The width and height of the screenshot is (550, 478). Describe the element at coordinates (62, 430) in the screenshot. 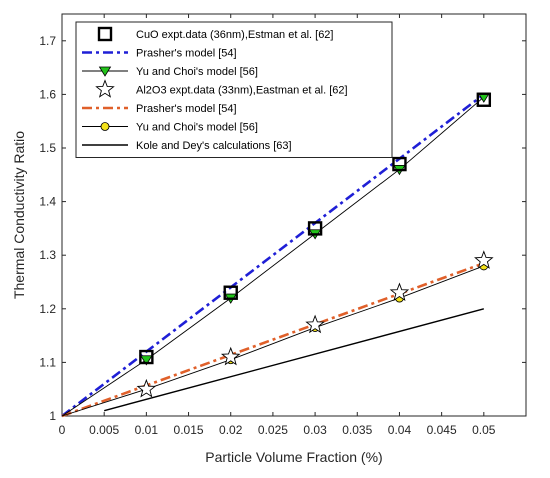

I see `x-tick-label: 0` at that location.